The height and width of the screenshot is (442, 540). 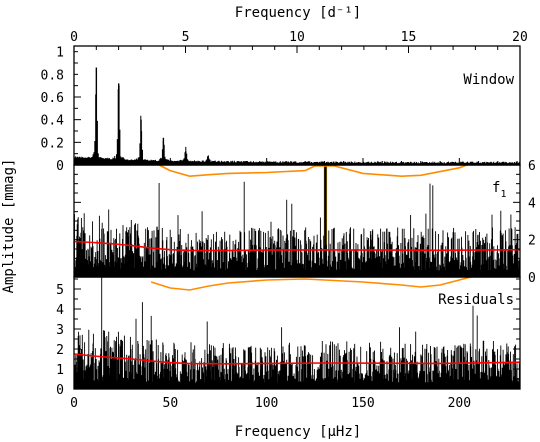 I want to click on x-tick-label-200: 200, so click(x=459, y=403).